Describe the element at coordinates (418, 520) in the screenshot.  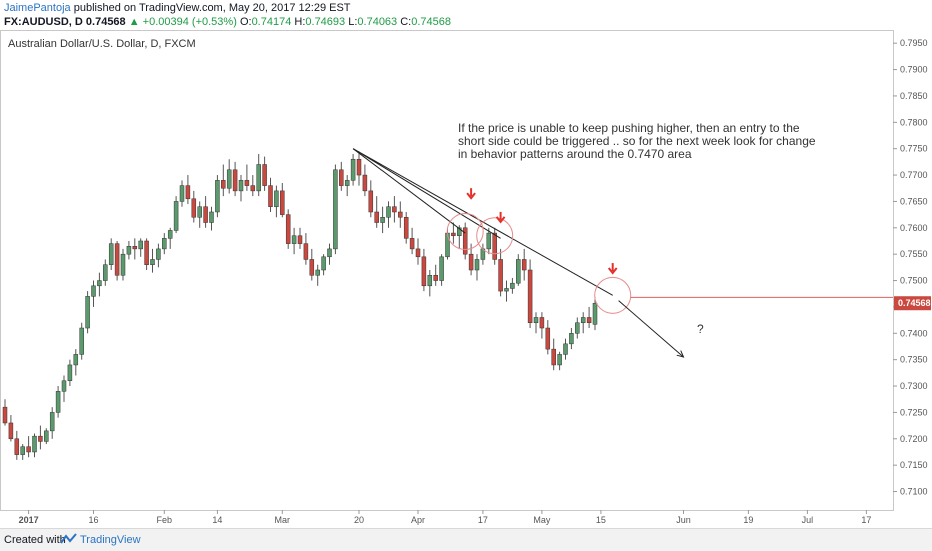
I see `time-axis-label: Apr` at that location.